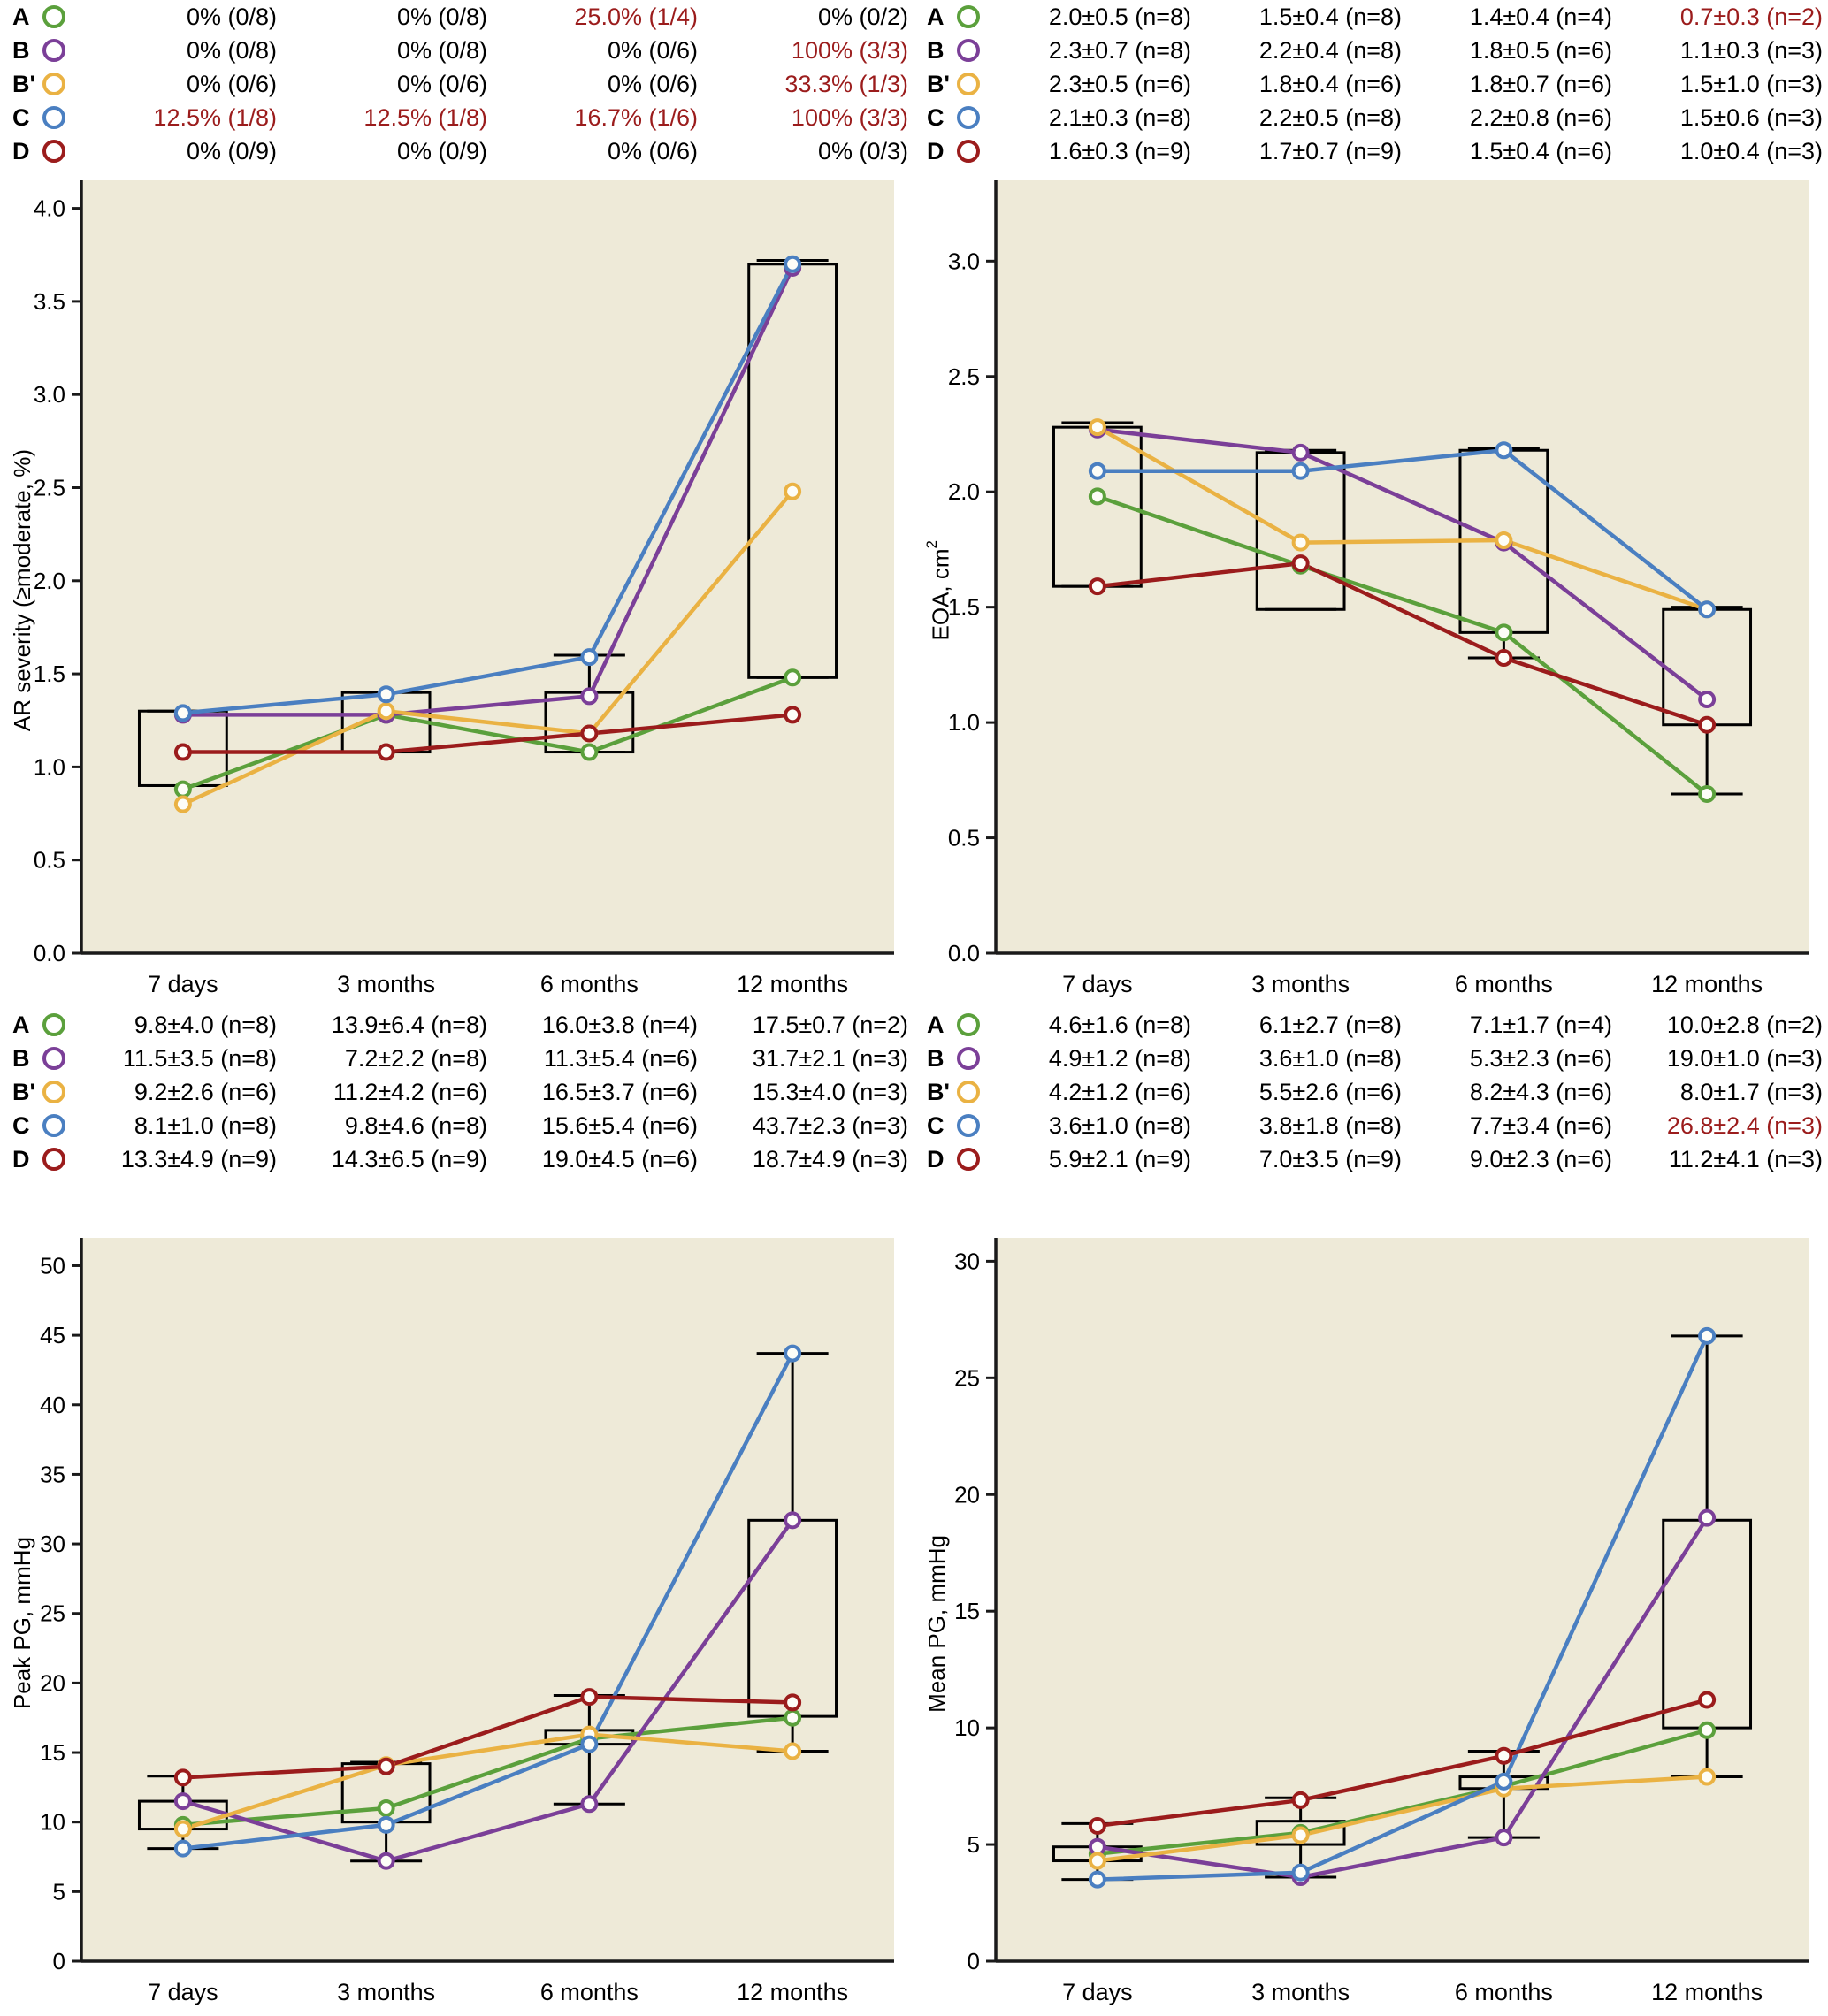  I want to click on legend-value-cell: 2.2±0.8 (n=6), so click(1541, 117).